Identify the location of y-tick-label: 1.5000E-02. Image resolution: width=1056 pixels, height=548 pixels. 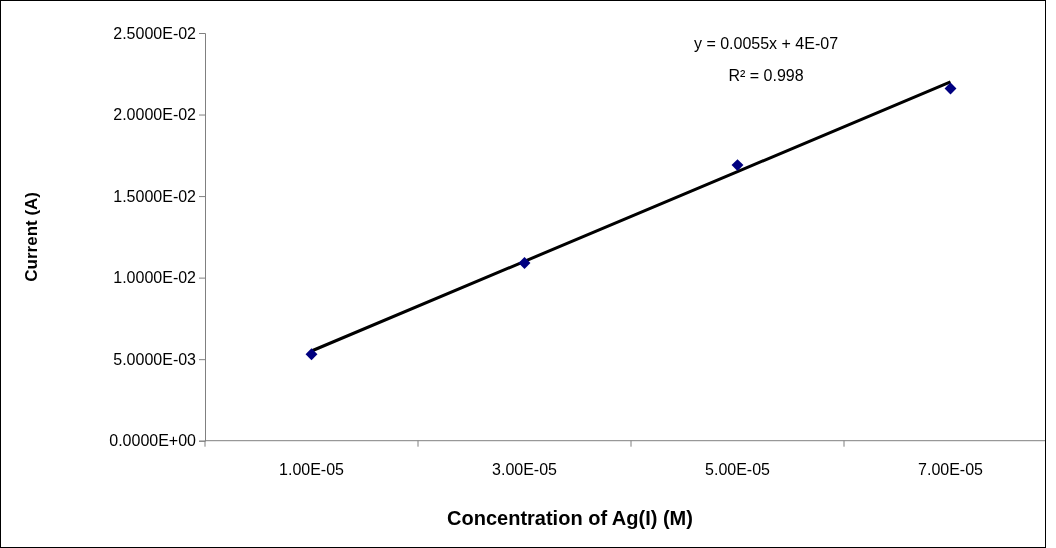
(155, 196).